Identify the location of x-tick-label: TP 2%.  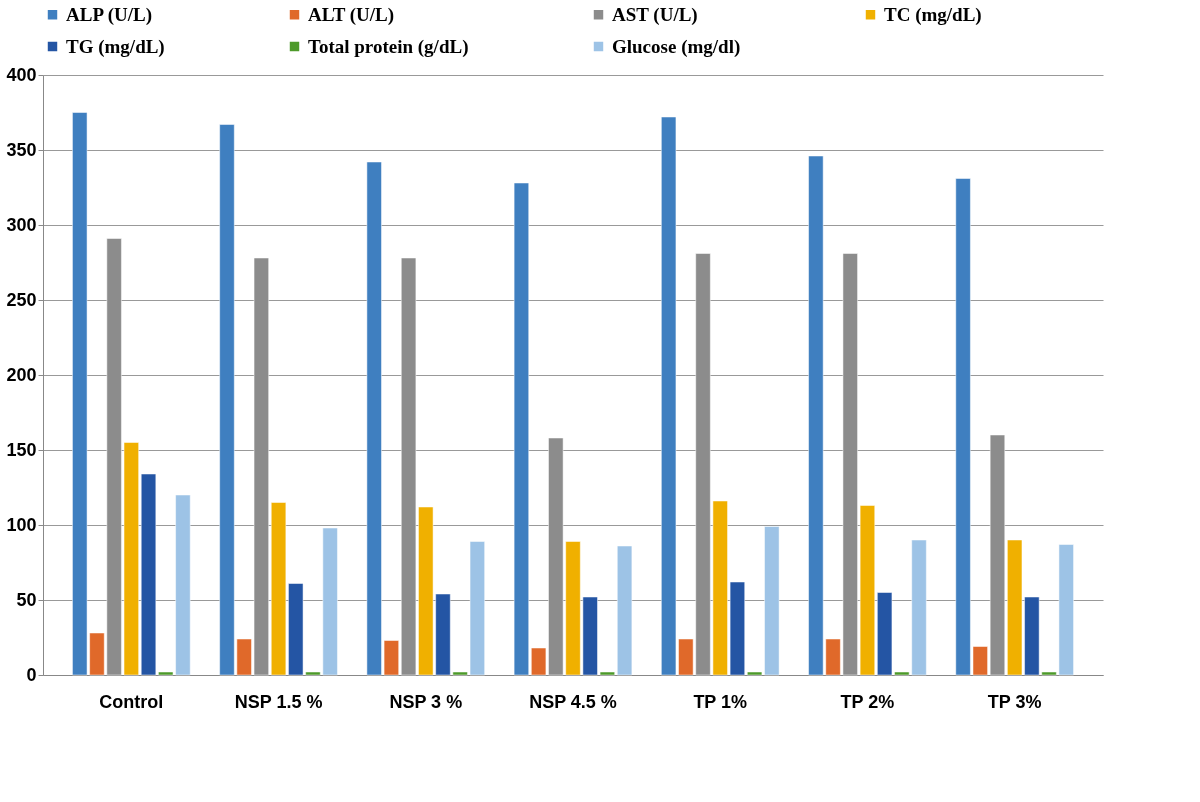
(867, 701).